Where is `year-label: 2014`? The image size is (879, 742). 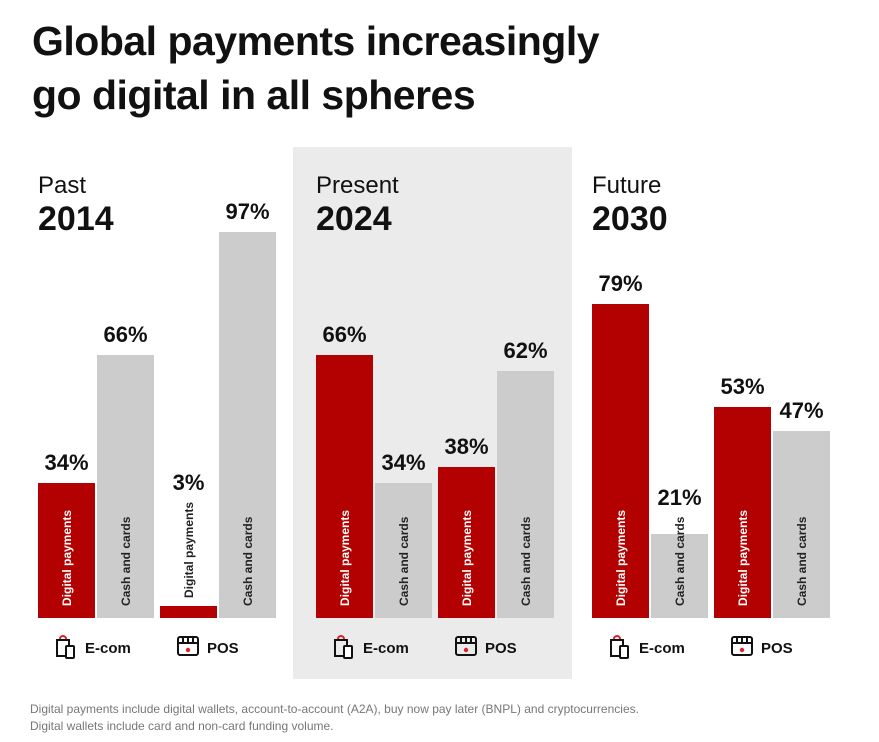
year-label: 2014 is located at coordinates (76, 219).